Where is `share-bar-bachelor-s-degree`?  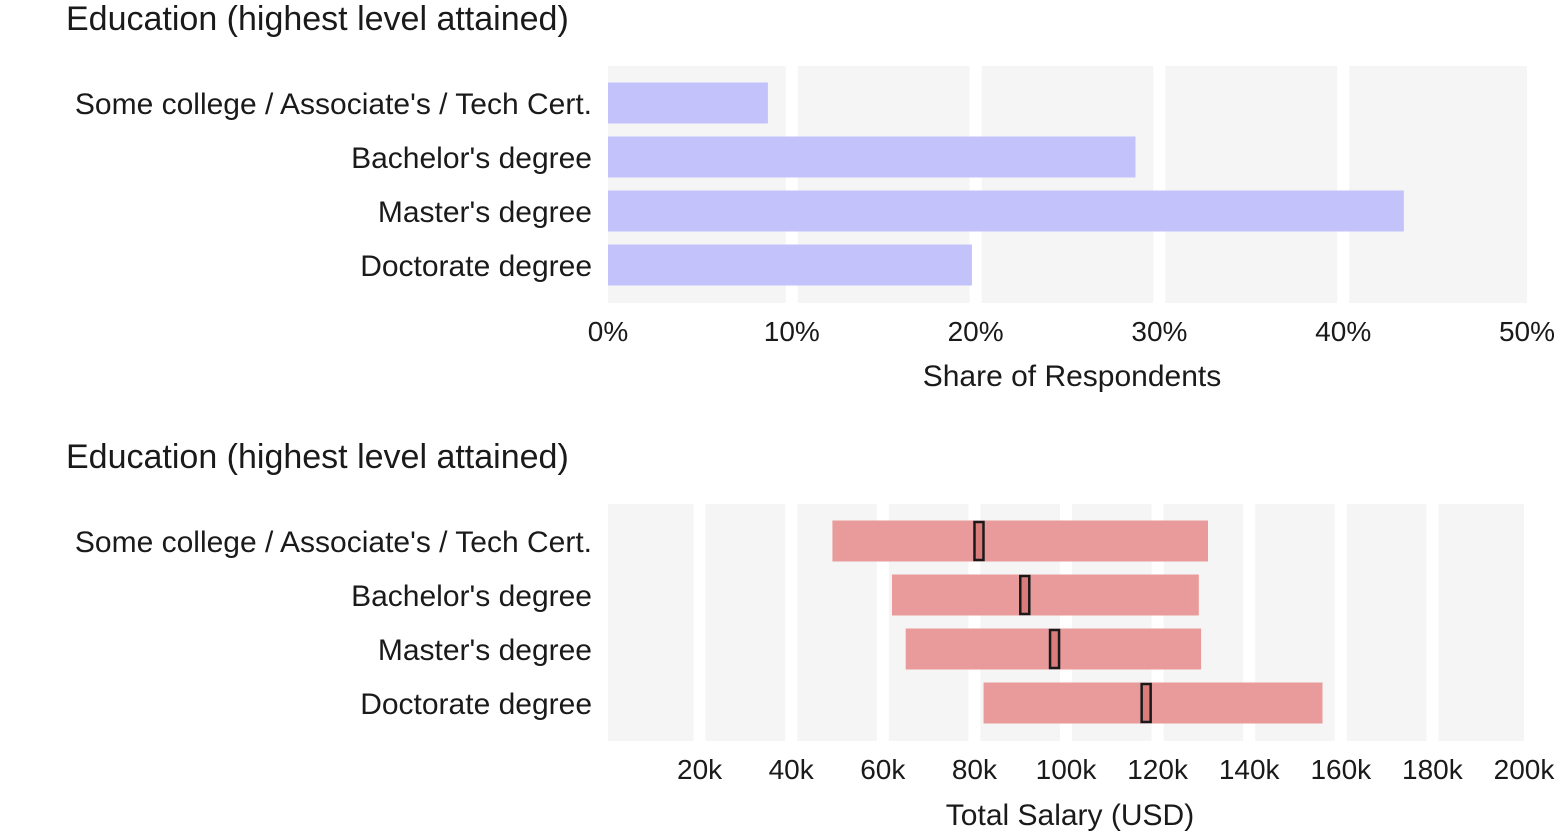 share-bar-bachelor-s-degree is located at coordinates (872, 157).